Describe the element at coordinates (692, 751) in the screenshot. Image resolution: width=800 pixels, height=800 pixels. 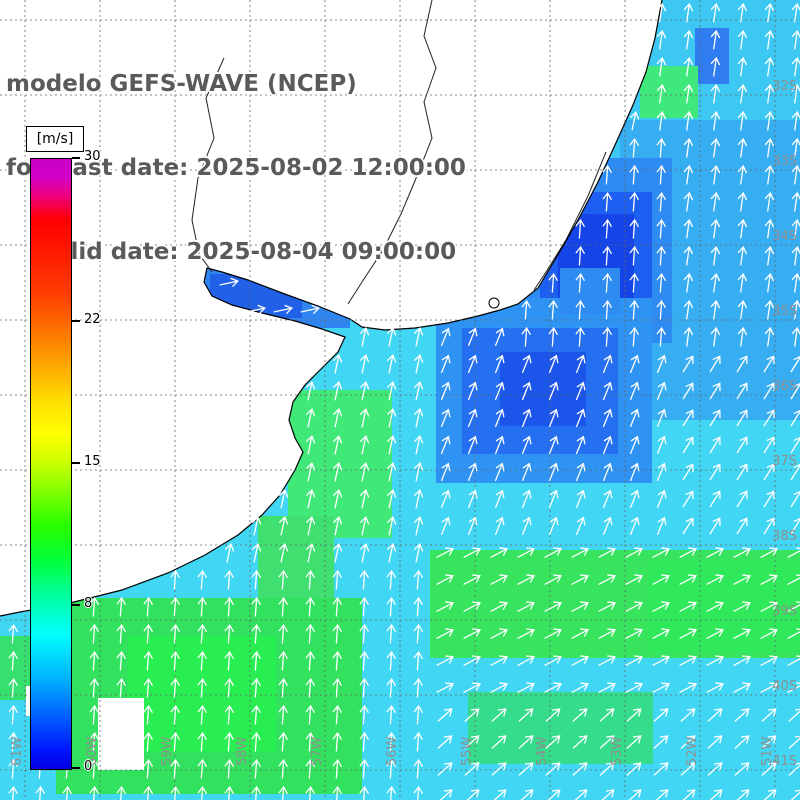
I see `longitude-label: 52W` at that location.